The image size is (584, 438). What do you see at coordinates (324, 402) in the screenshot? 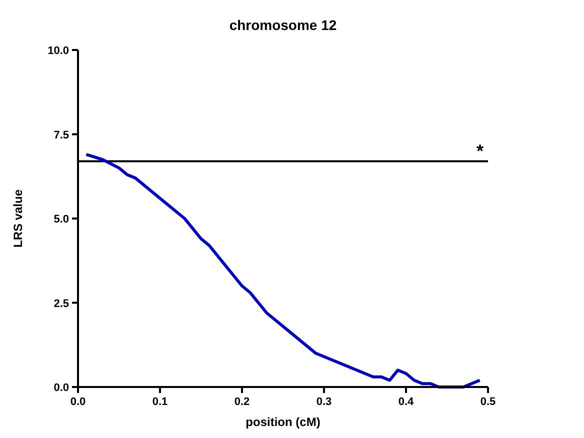
I see `x-tick-label: 0.3` at bounding box center [324, 402].